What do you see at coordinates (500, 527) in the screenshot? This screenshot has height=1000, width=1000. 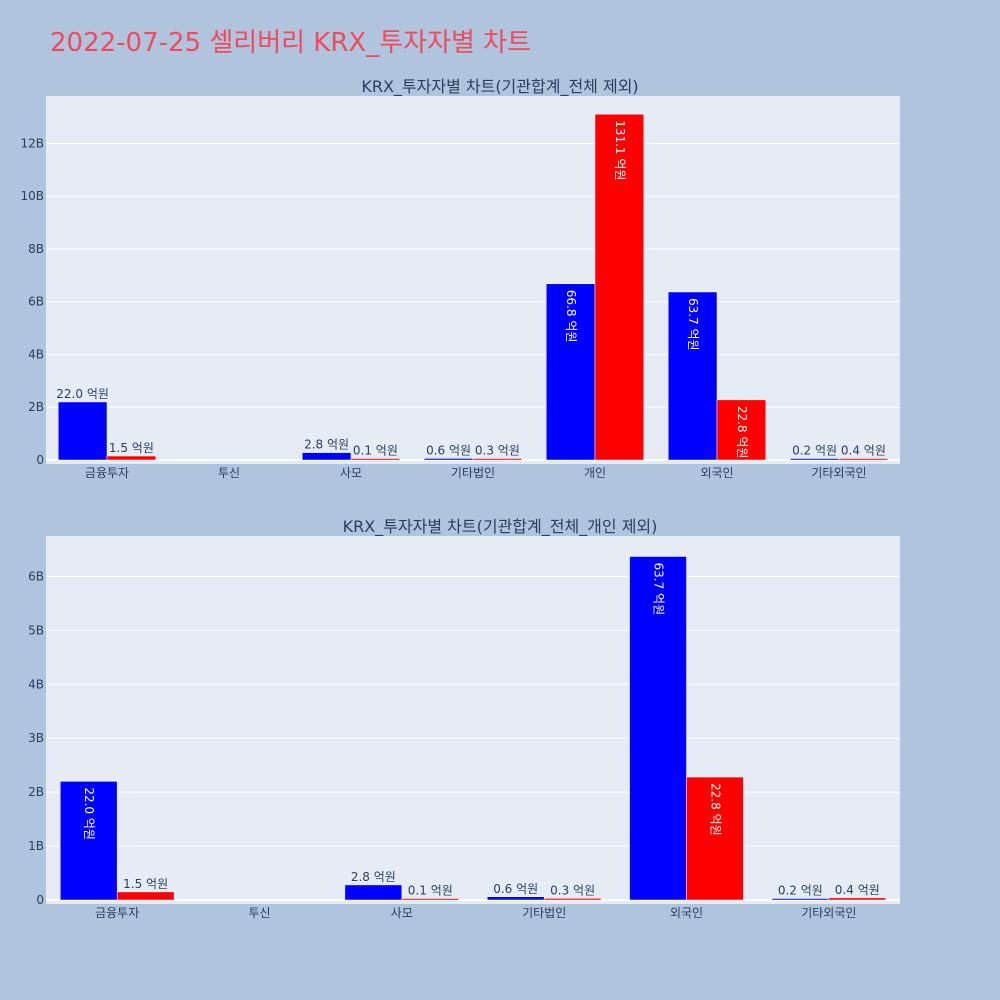 I see `chart-title: KRX_투자자별 차트(기관합계_전체_개인 제외)` at bounding box center [500, 527].